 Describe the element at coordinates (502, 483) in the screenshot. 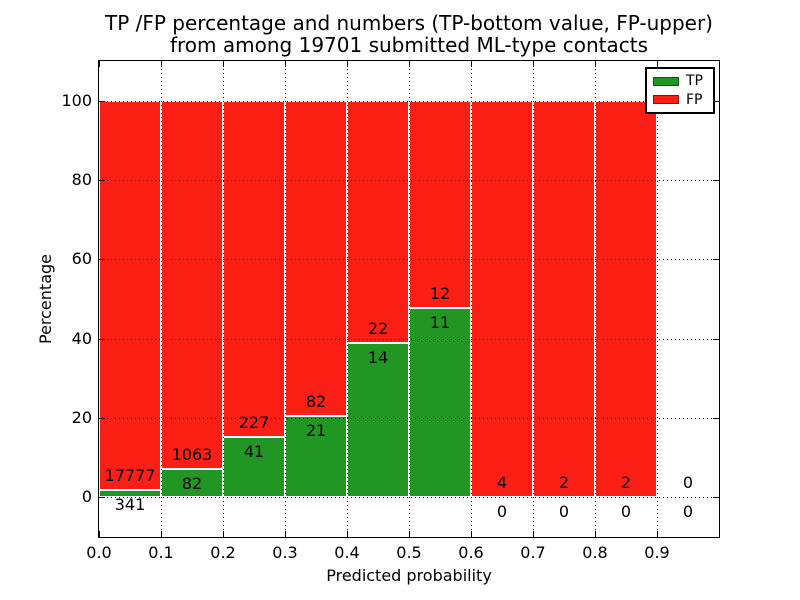

I see `bar-label-fp-count: 4` at that location.